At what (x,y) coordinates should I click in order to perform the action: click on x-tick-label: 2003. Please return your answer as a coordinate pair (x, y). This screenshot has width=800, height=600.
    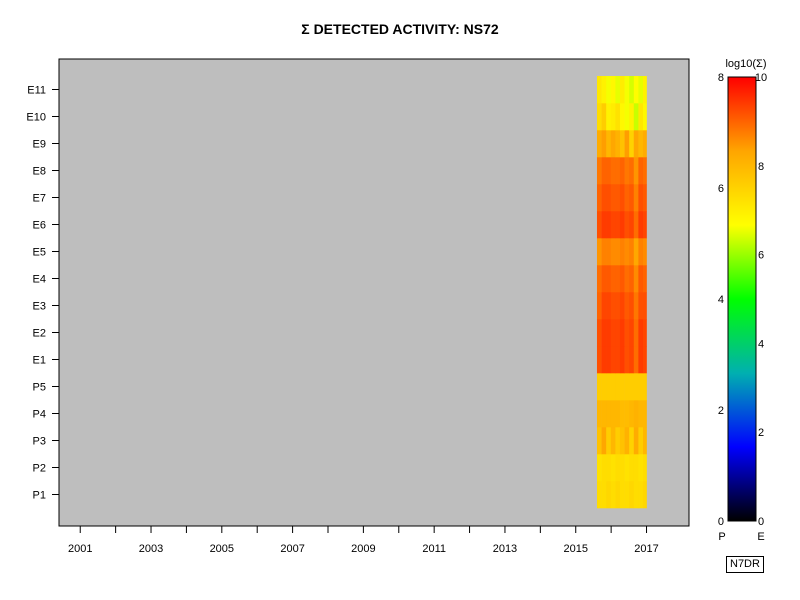
    Looking at the image, I should click on (151, 549).